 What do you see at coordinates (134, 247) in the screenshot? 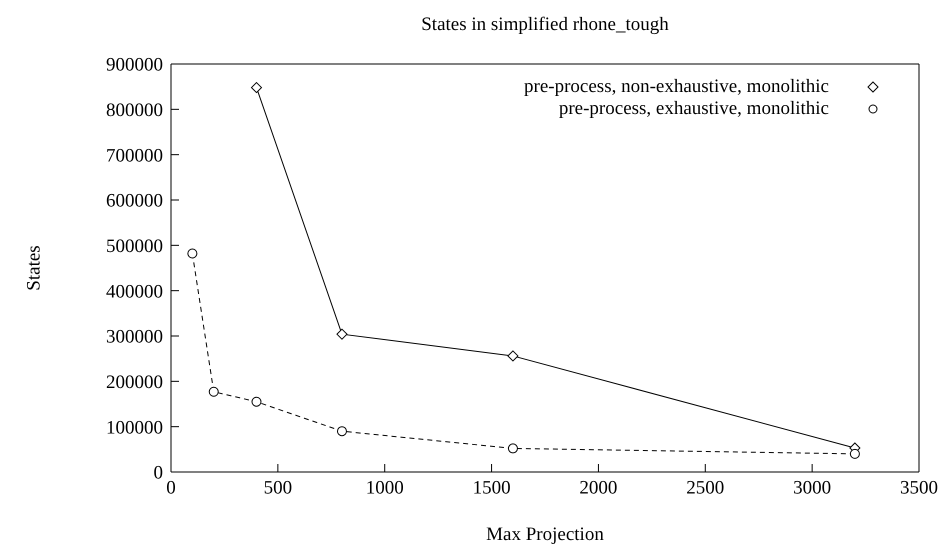
I see `y-tick-label: 500000` at bounding box center [134, 247].